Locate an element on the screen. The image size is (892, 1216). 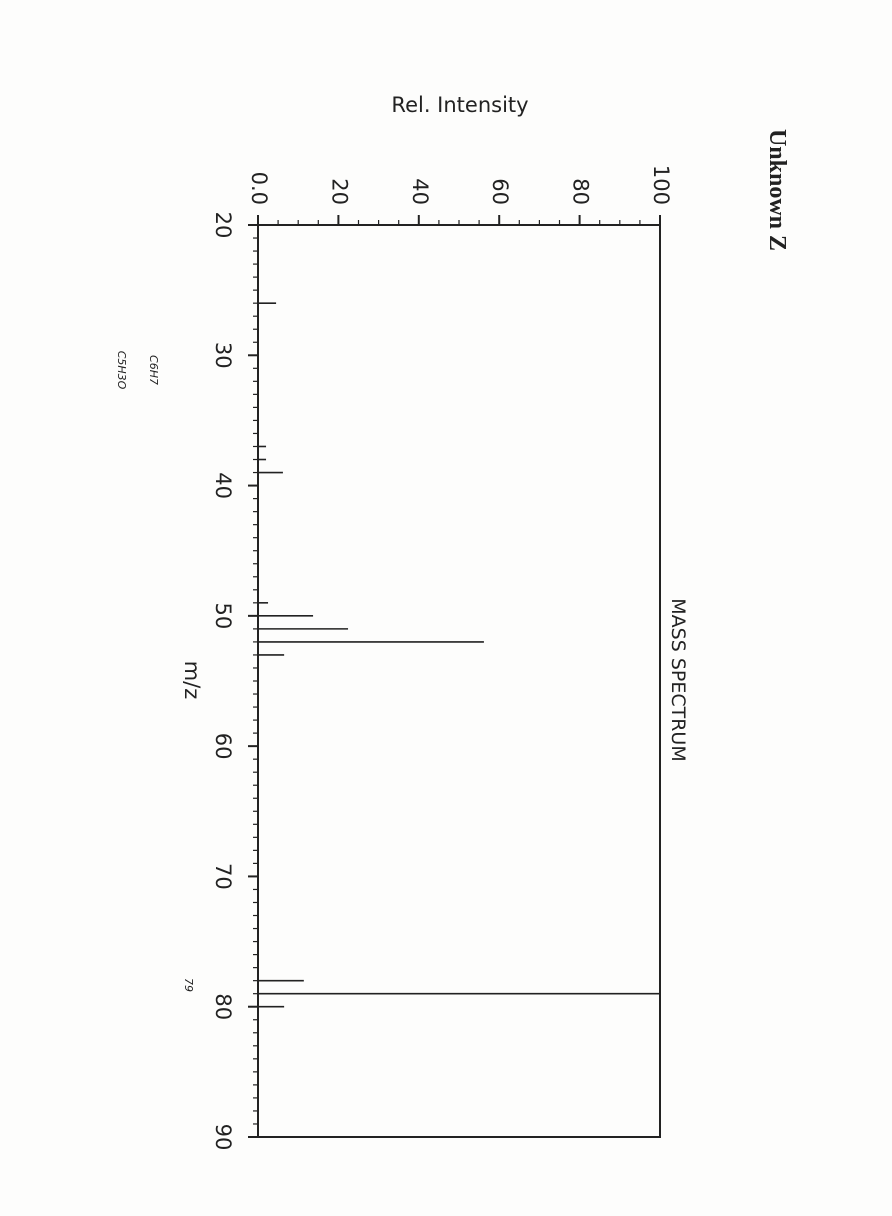
x-tick-label: 70 is located at coordinates (223, 876).